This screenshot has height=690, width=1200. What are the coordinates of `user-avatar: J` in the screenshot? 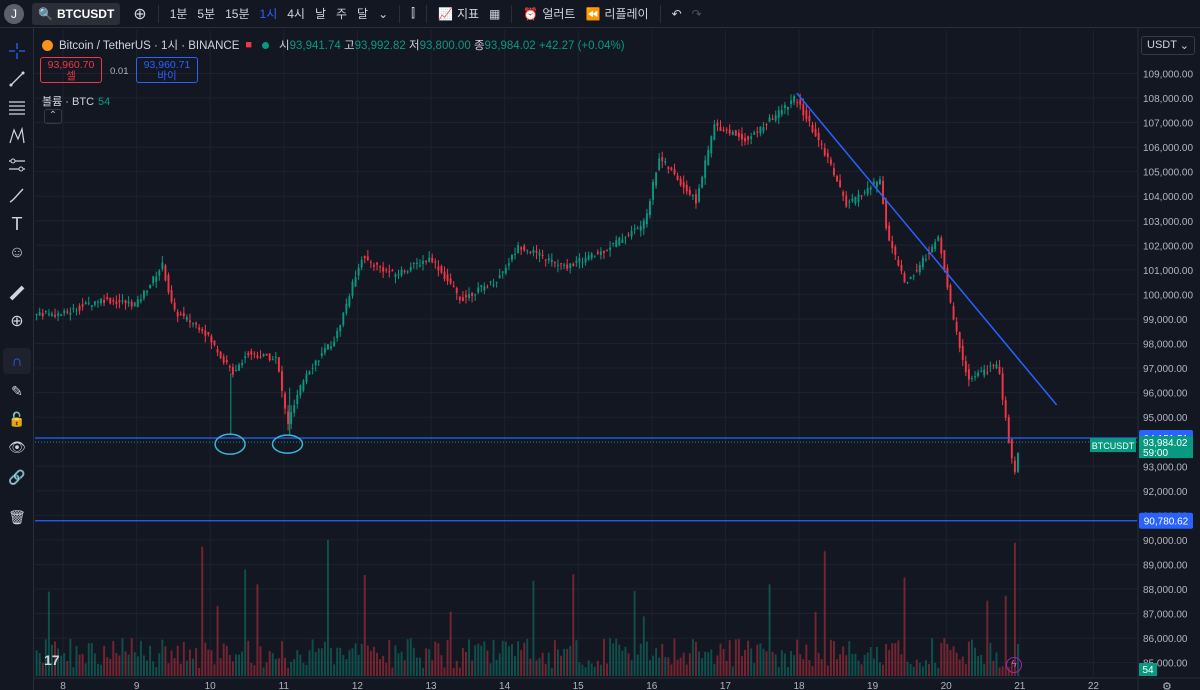 It's located at (14, 13).